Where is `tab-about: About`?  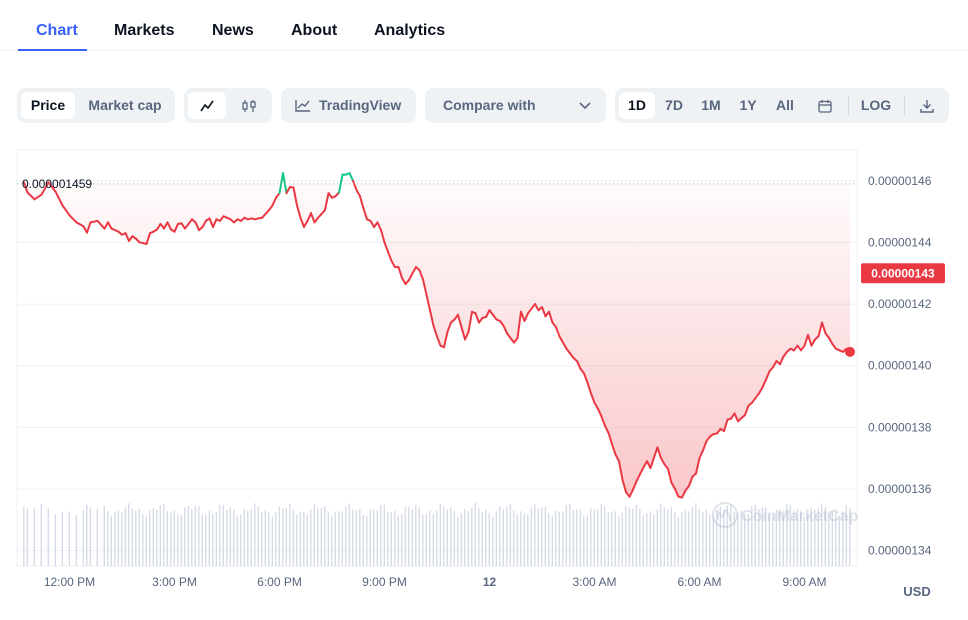 tab-about: About is located at coordinates (314, 30).